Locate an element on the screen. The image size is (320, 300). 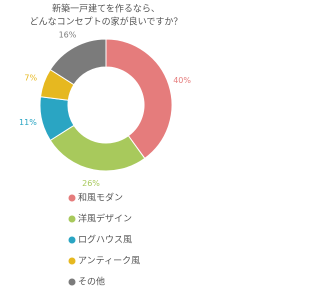
chart-title: どんなコンセプトの家が良いですか？ is located at coordinates (106, 22).